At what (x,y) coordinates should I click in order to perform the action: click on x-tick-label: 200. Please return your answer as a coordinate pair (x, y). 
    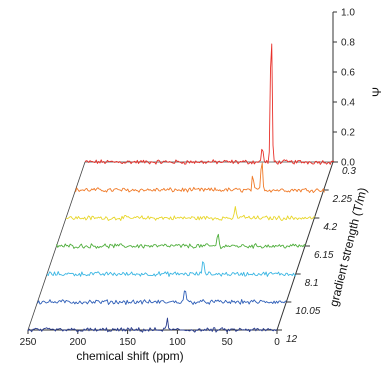
    Looking at the image, I should click on (77, 342).